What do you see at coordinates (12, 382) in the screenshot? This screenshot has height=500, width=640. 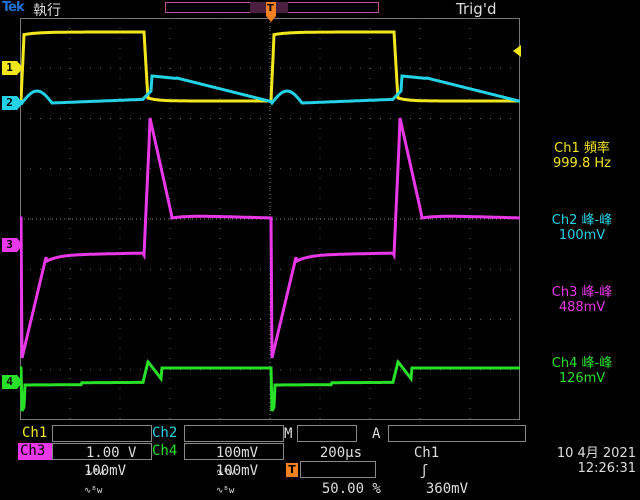 I see `ch4-marker: 4` at bounding box center [12, 382].